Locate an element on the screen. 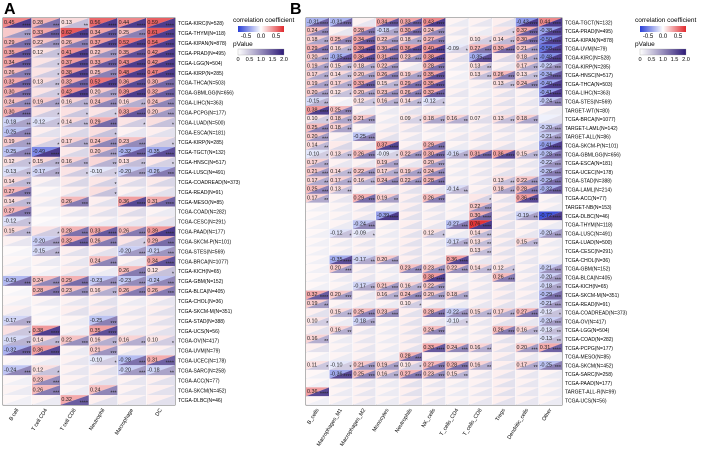 This screenshot has width=708, height=455. heatmap-cell: 0.18 ** is located at coordinates (504, 190).